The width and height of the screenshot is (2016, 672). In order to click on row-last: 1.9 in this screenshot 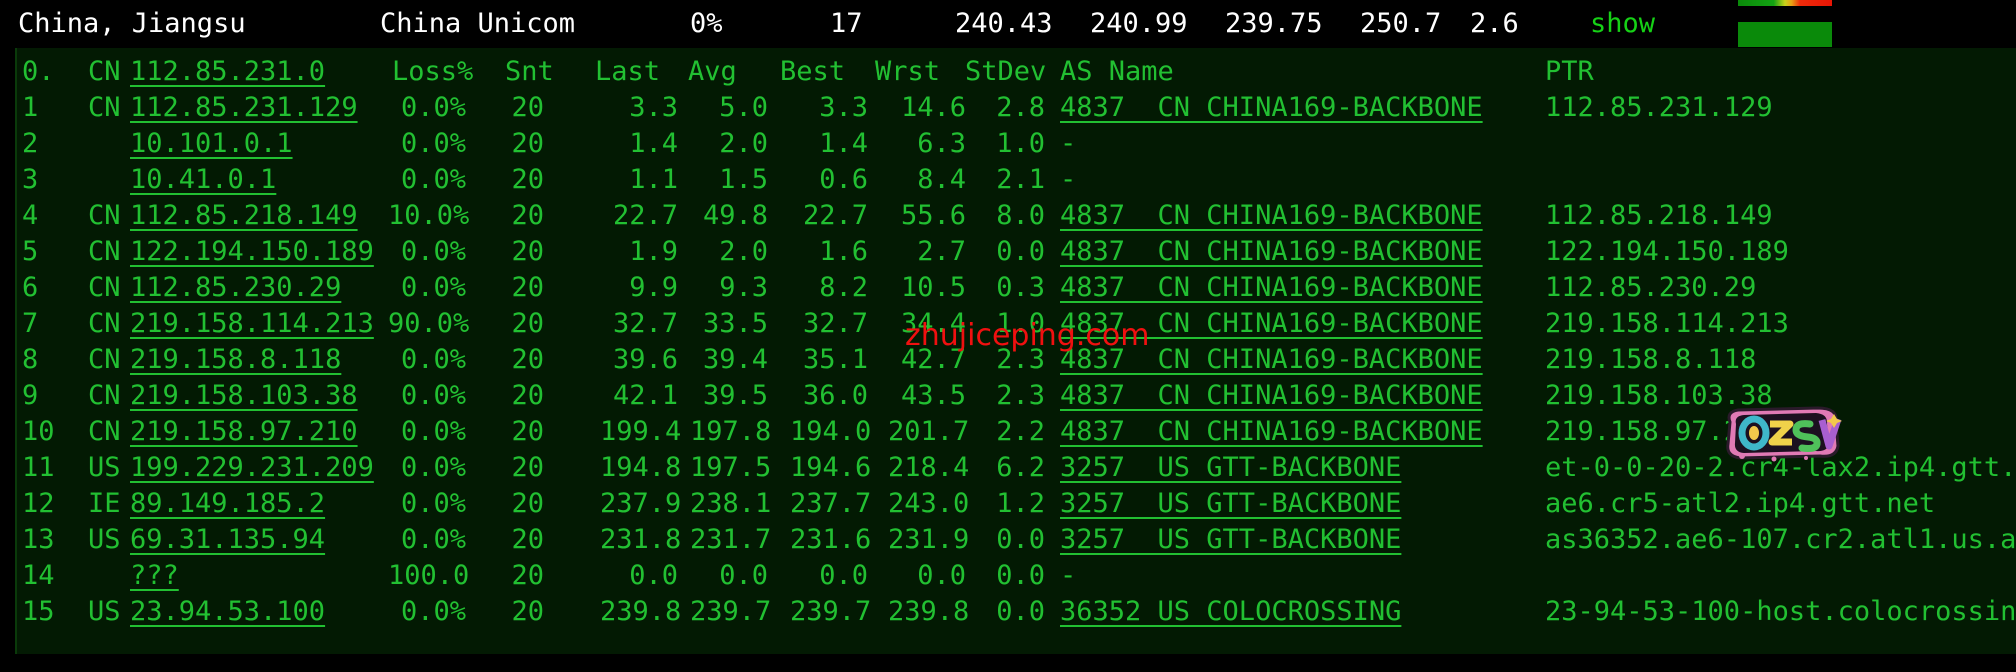, I will do `click(653, 251)`.